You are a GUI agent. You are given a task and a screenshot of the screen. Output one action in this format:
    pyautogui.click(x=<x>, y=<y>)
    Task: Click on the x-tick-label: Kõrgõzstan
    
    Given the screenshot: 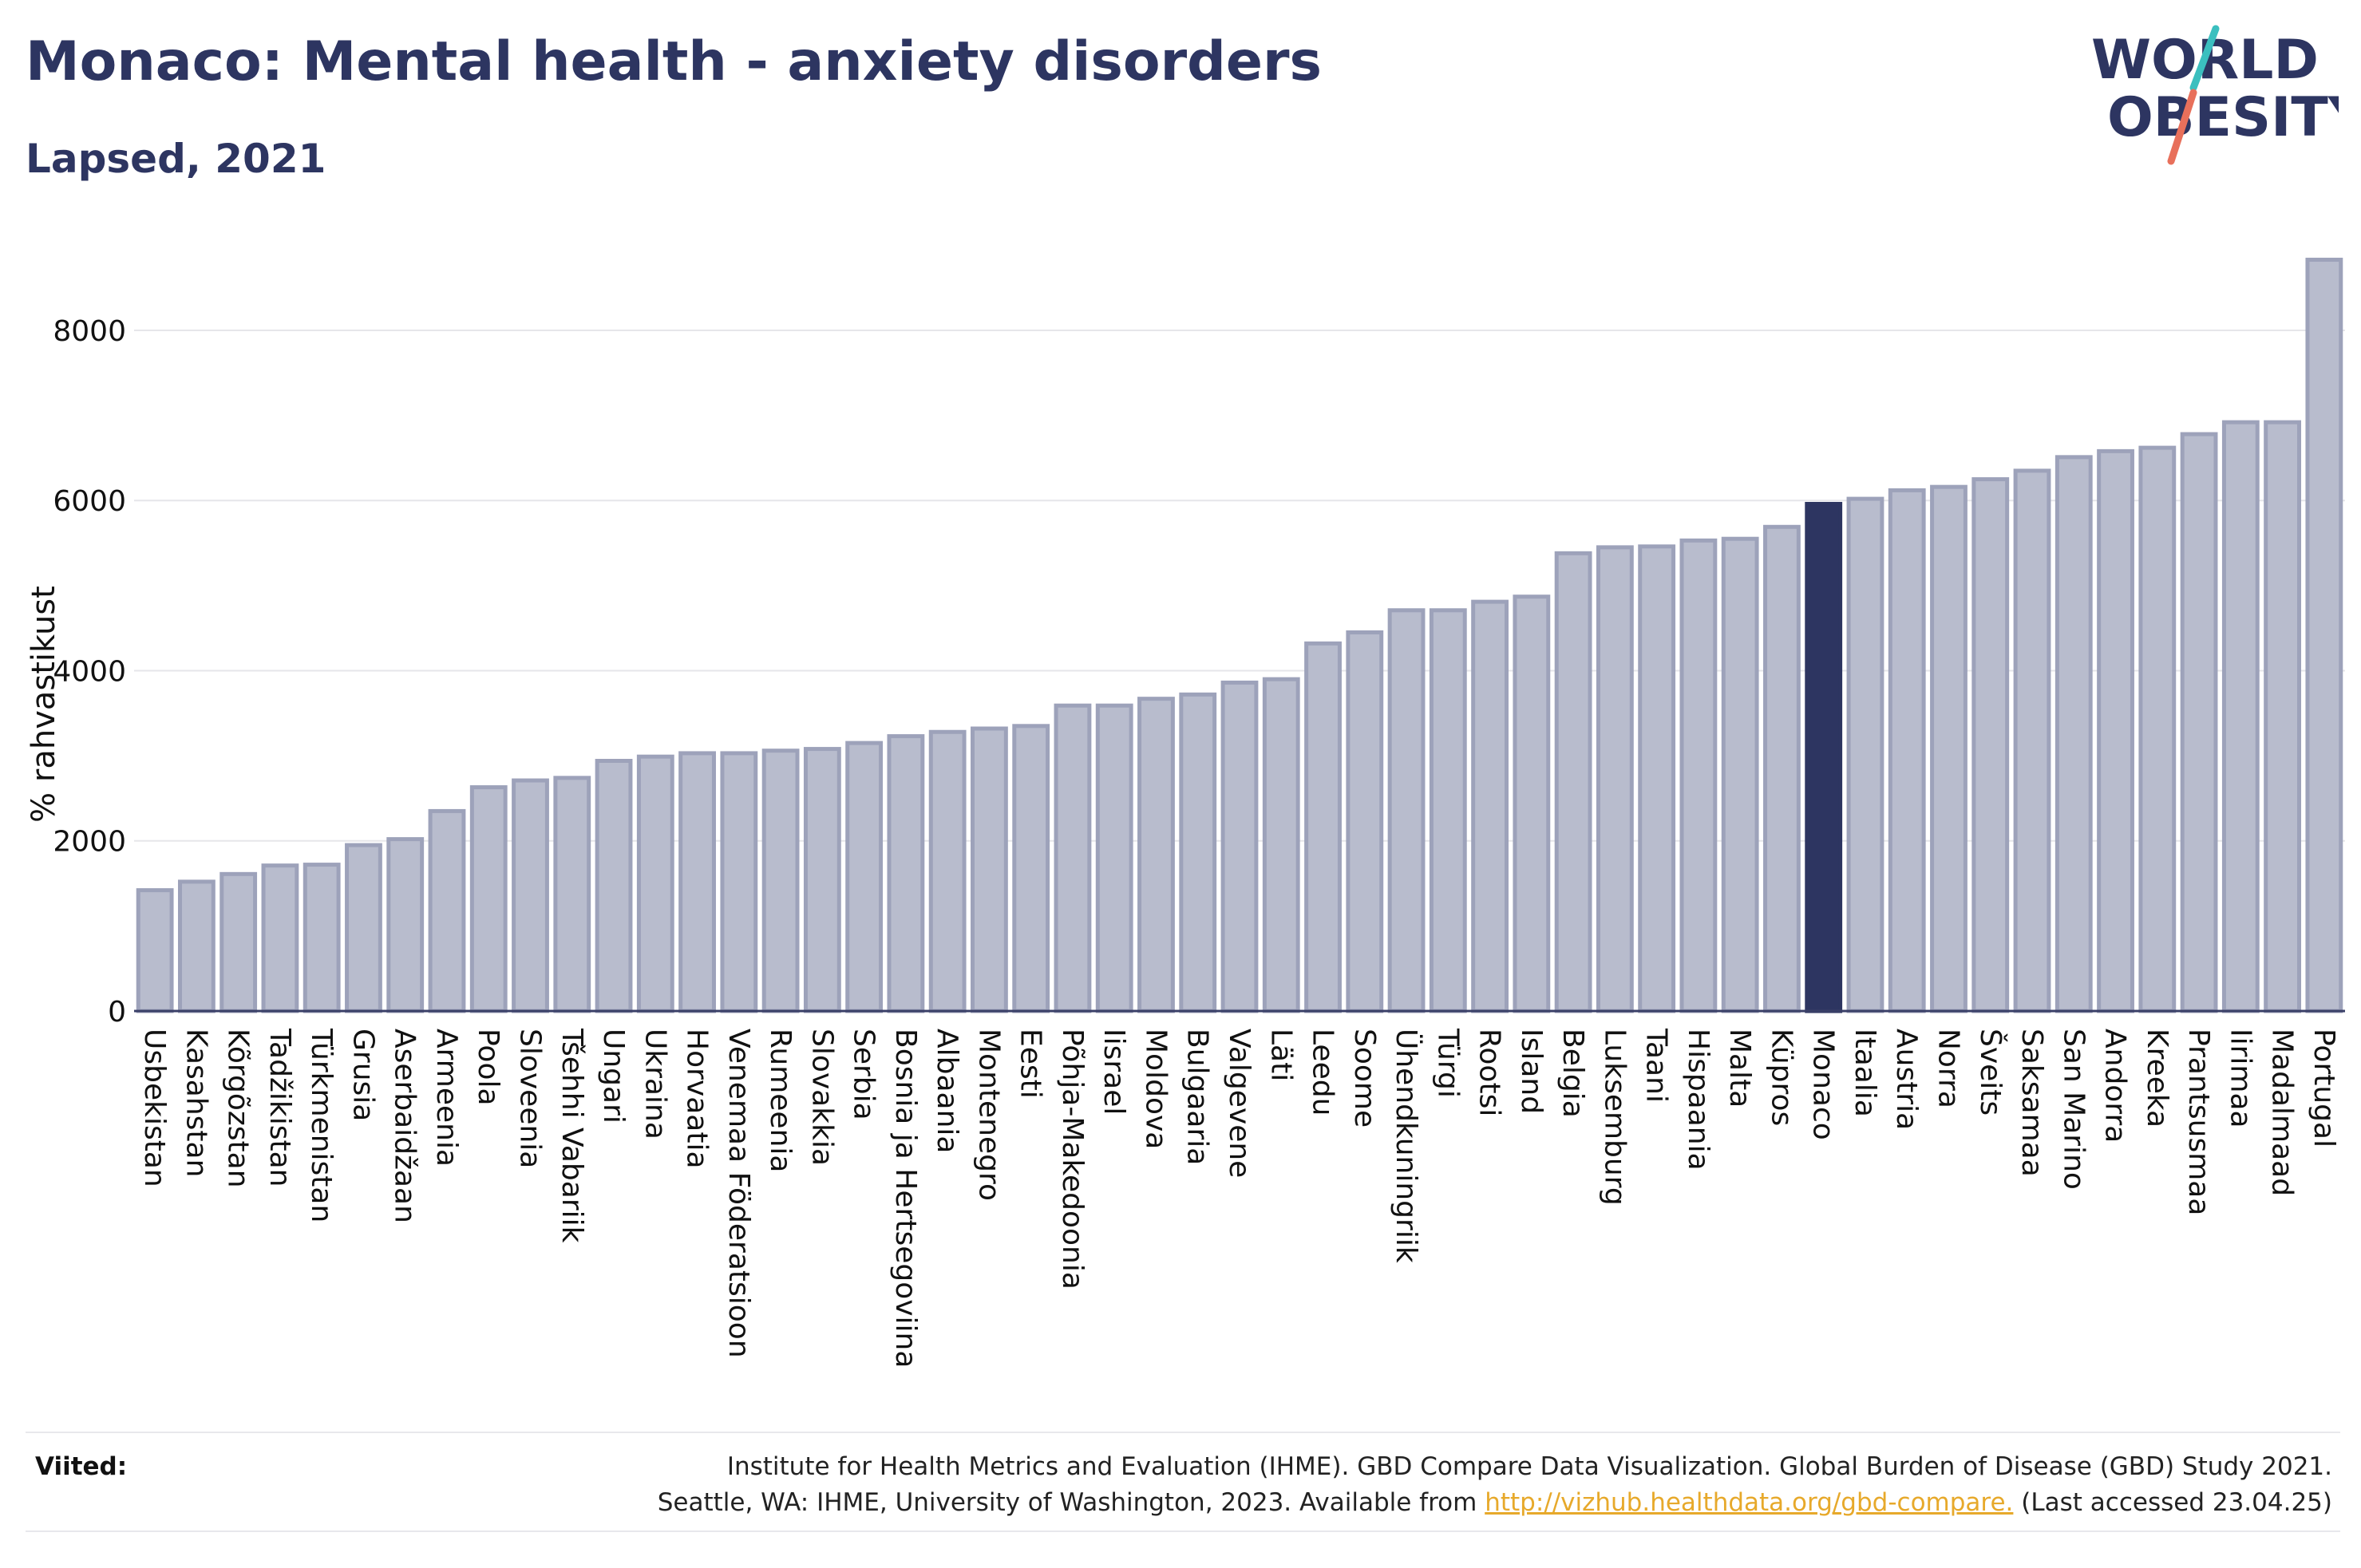 What is the action you would take?
    pyautogui.click(x=238, y=1108)
    